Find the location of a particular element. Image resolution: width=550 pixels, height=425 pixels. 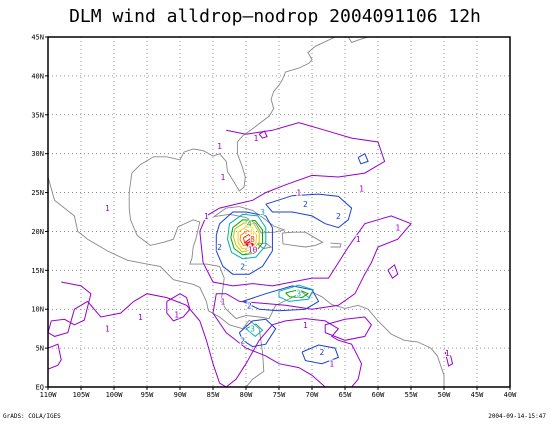

x-tick-label: 110W is located at coordinates (49, 395).